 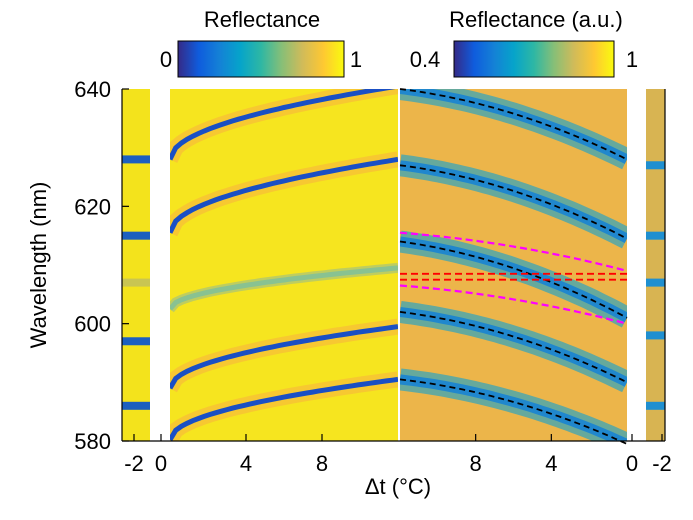 I want to click on y-axis-label: Wavelength (nm), so click(x=38, y=265).